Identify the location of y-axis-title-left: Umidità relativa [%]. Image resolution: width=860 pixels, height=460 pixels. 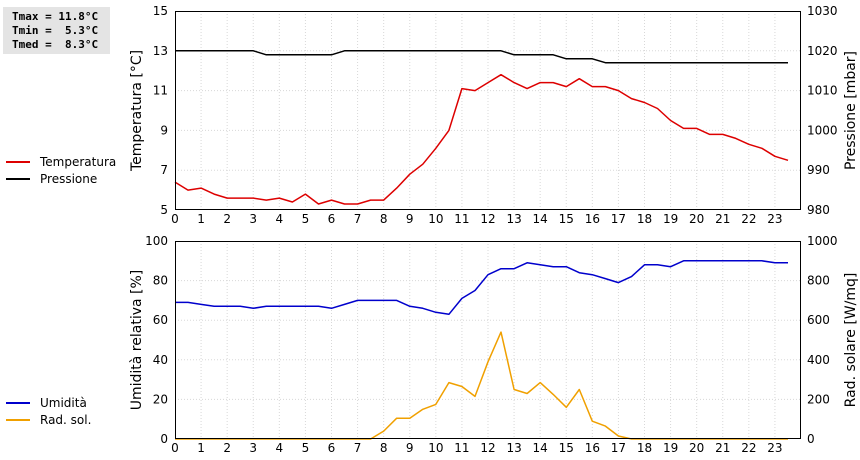
(137, 340).